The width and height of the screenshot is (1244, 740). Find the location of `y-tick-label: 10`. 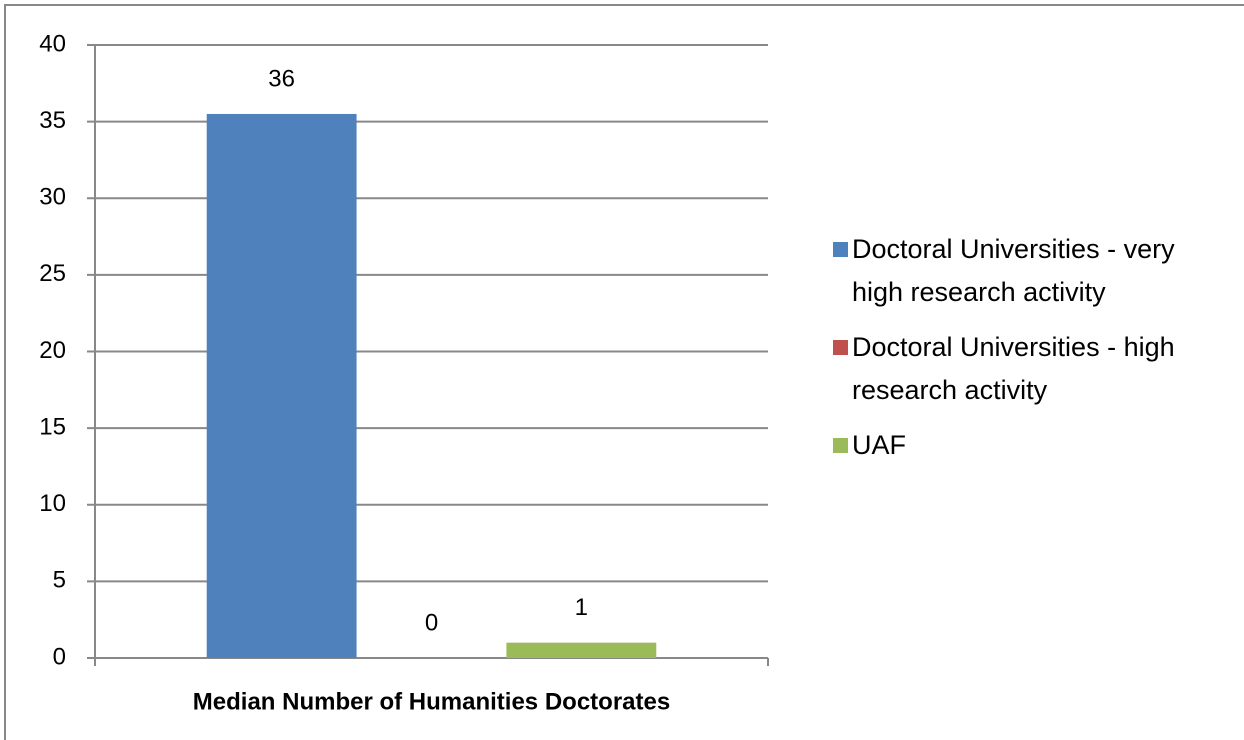

y-tick-label: 10 is located at coordinates (52, 503).